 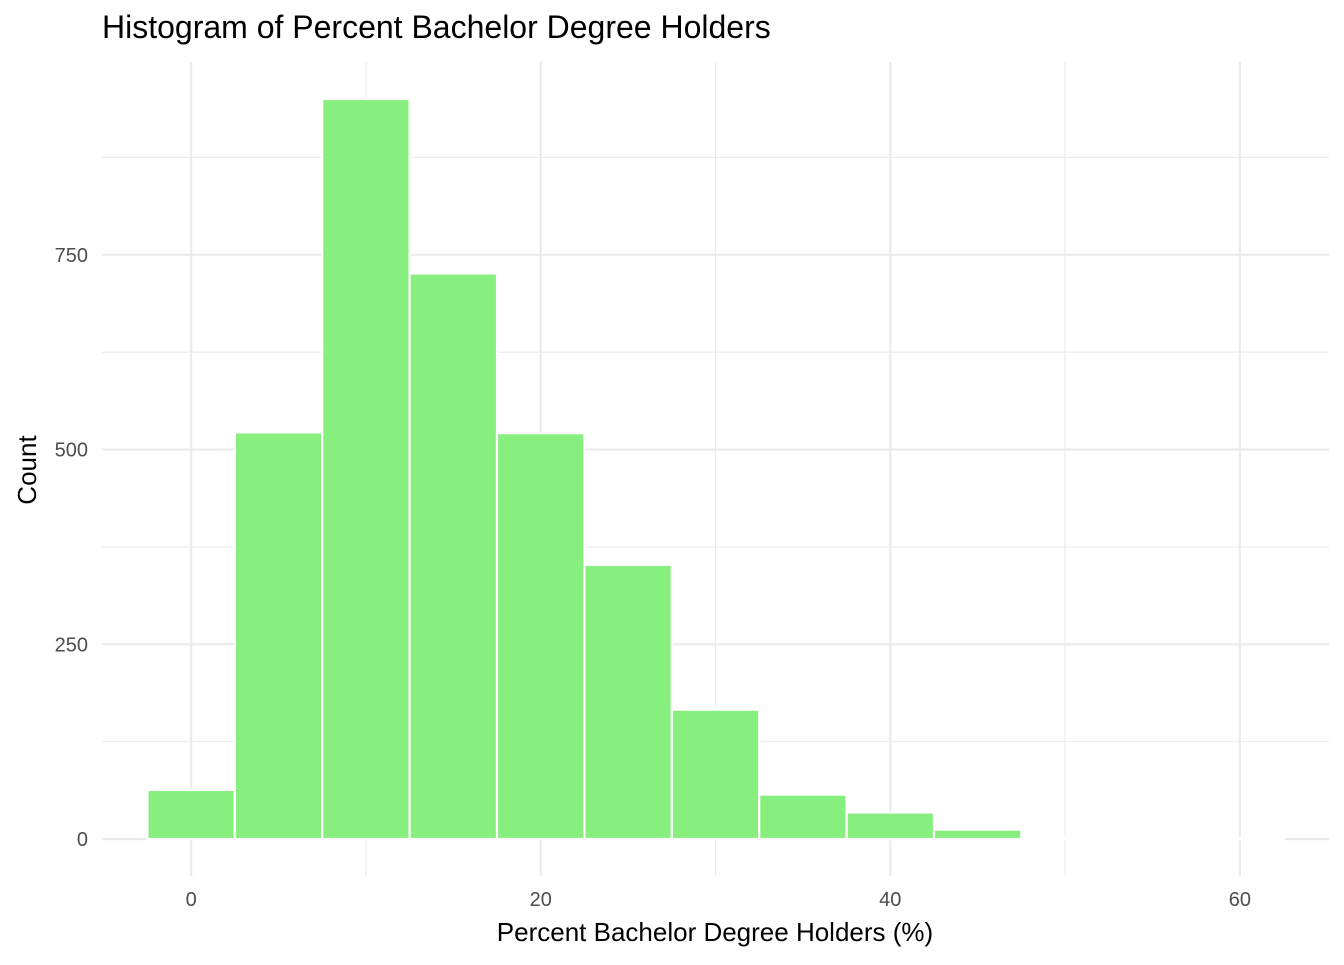 I want to click on x-tick-label: 40, so click(x=890, y=900).